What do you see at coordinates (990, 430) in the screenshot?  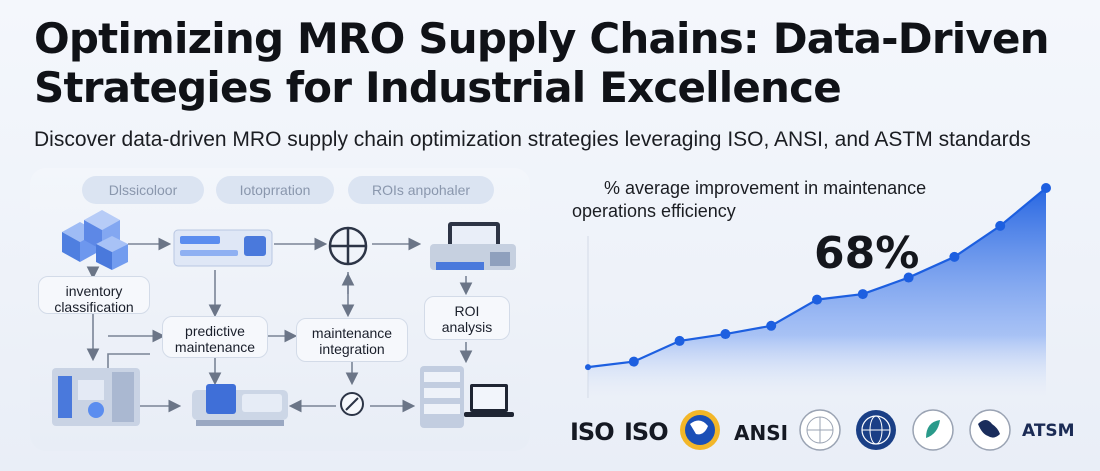 I see `map-logo-icon` at bounding box center [990, 430].